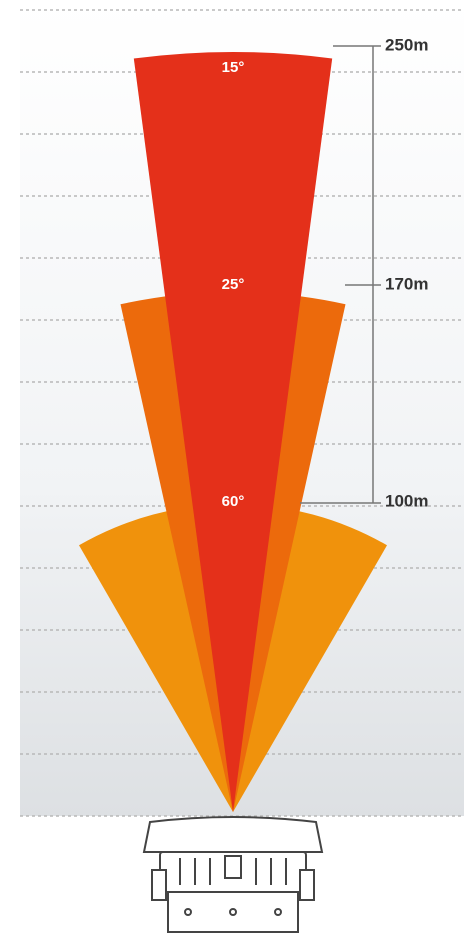 This screenshot has width=464, height=934. I want to click on range-bracket, so click(340, 274).